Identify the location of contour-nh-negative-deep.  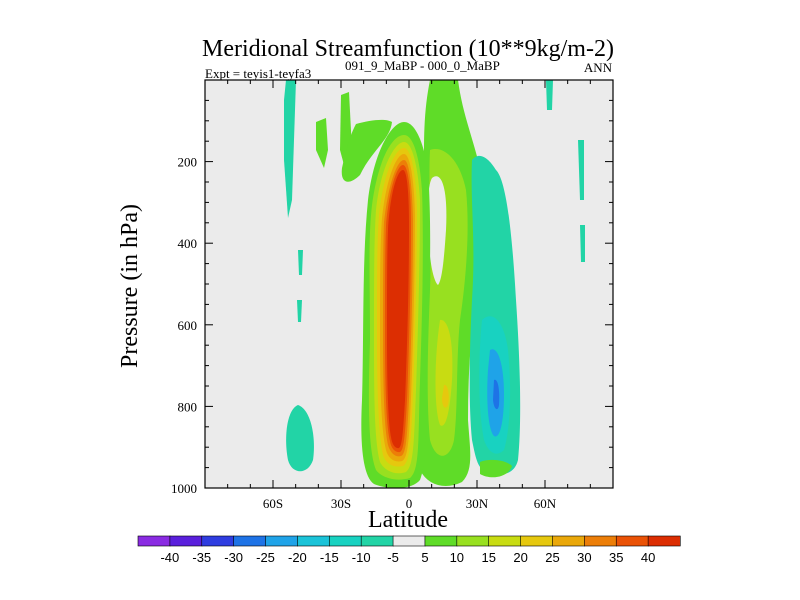
(496, 394).